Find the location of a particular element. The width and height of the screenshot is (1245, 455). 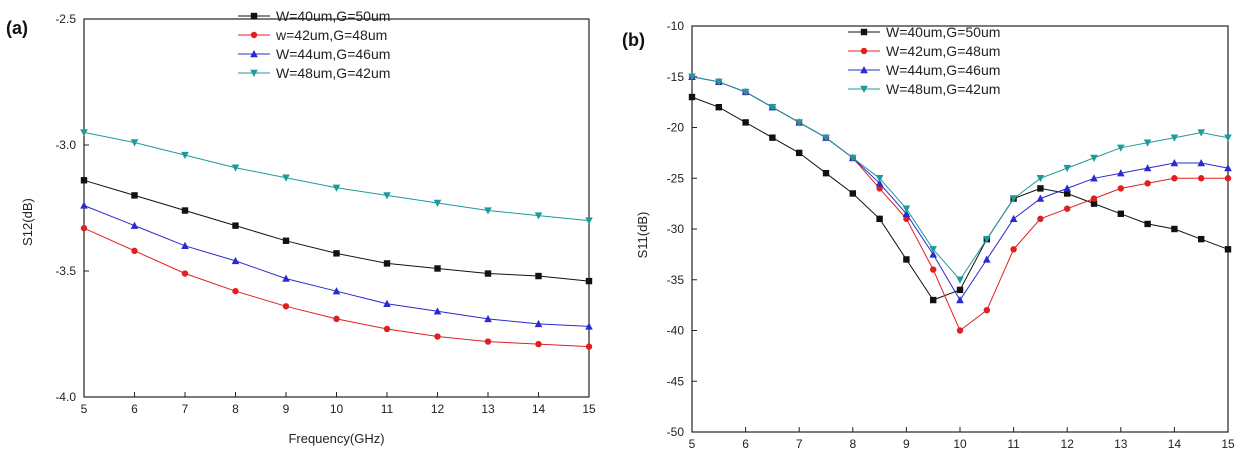

y-tick-label: -3.5 is located at coordinates (65, 271).